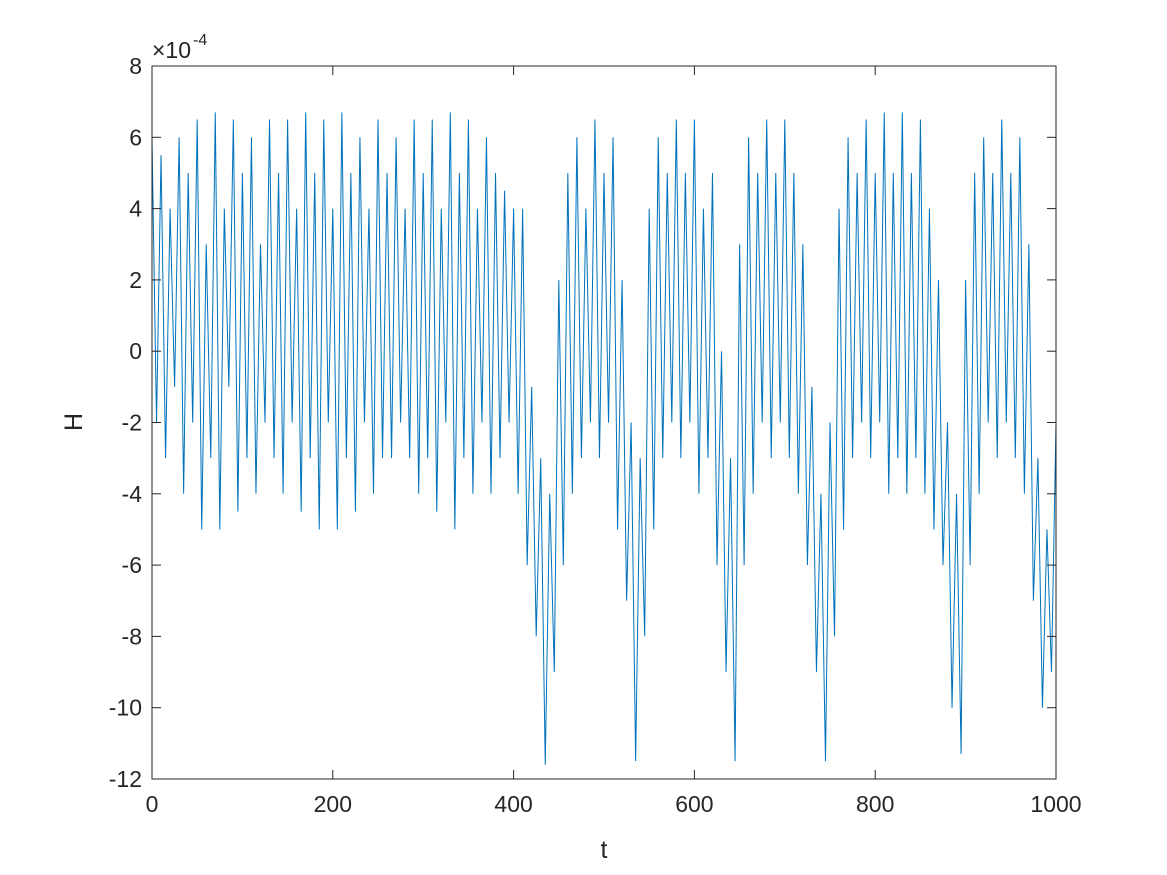 Image resolution: width=1167 pixels, height=875 pixels. I want to click on x-tick-label: 1000, so click(1055, 804).